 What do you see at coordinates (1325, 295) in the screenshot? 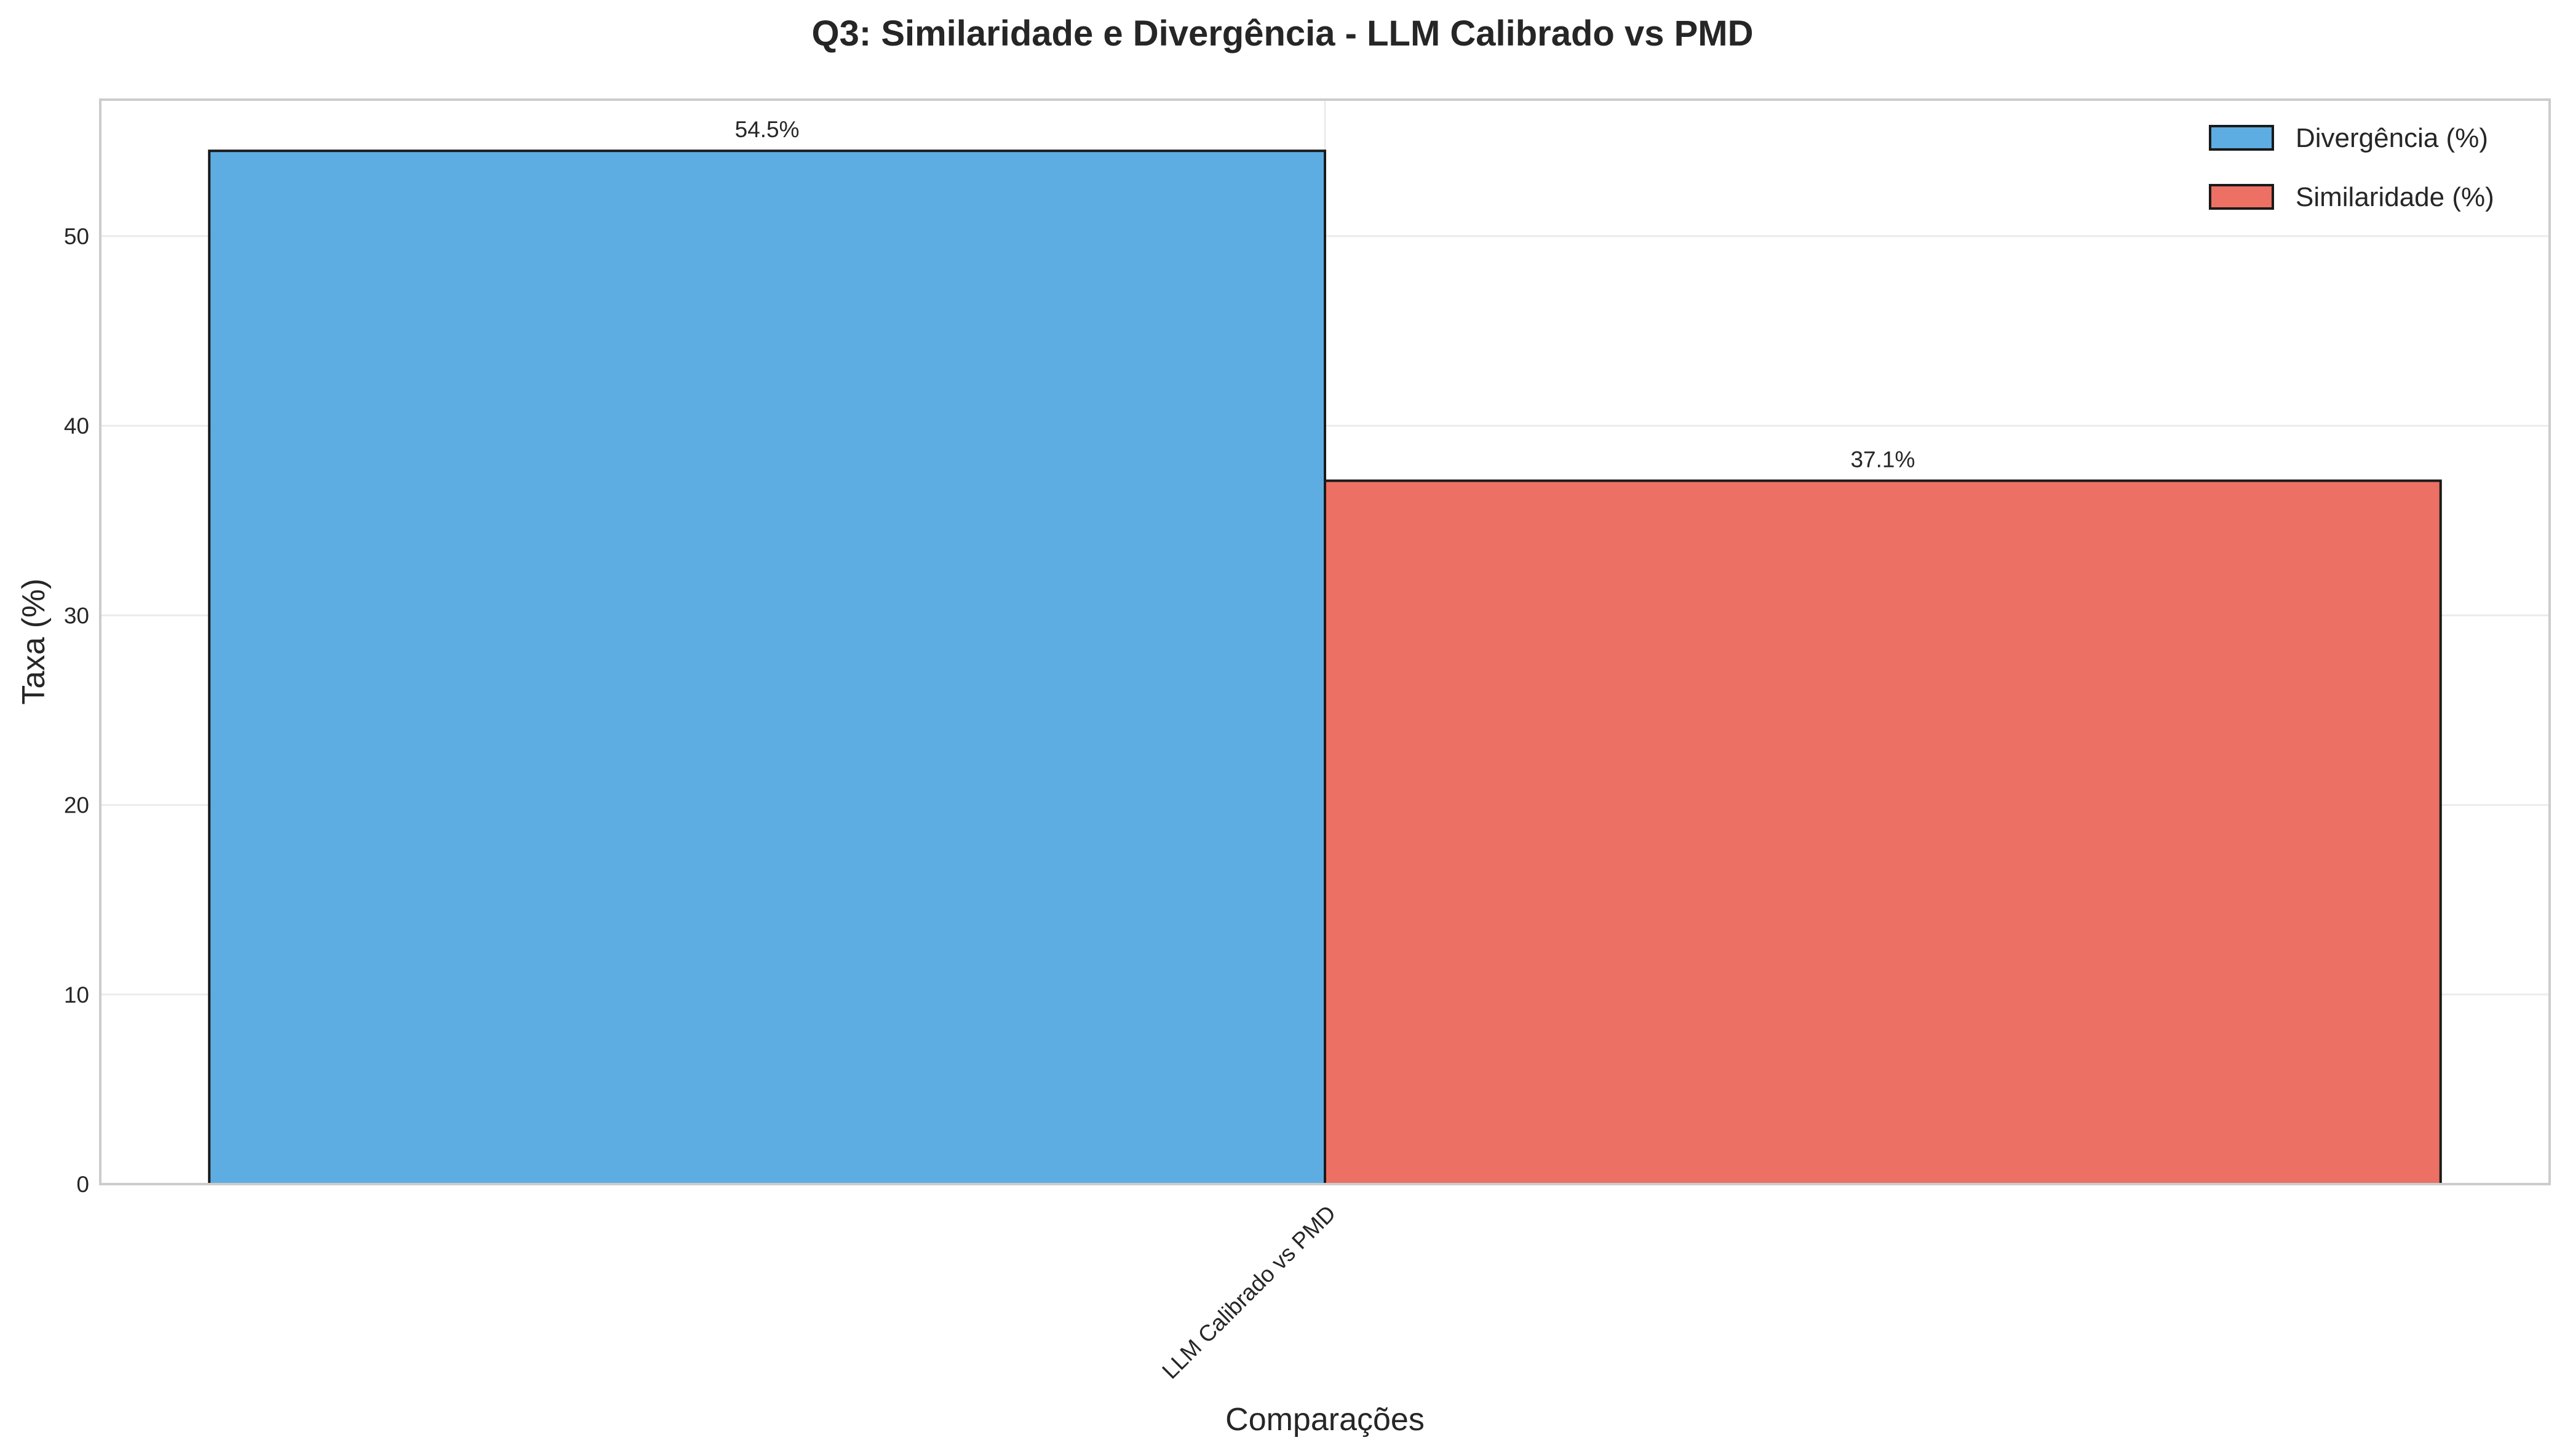
I see `data-labels-group: 54.5% 37.1%` at bounding box center [1325, 295].